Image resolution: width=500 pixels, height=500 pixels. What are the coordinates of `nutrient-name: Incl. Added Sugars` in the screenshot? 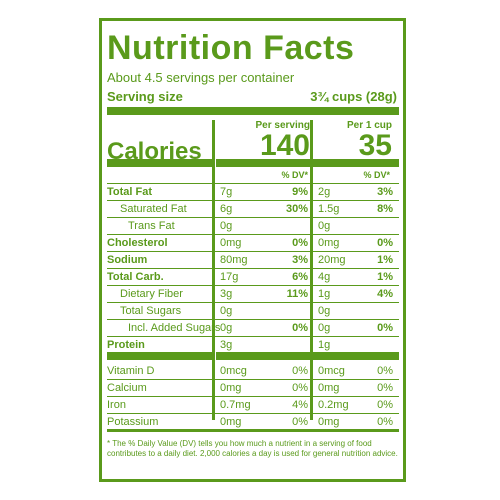 It's located at (174, 328).